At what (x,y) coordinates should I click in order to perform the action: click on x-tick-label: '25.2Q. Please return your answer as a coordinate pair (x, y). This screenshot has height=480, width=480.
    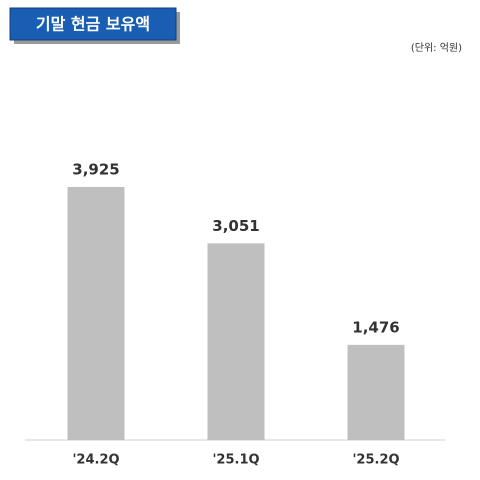
    Looking at the image, I should click on (375, 460).